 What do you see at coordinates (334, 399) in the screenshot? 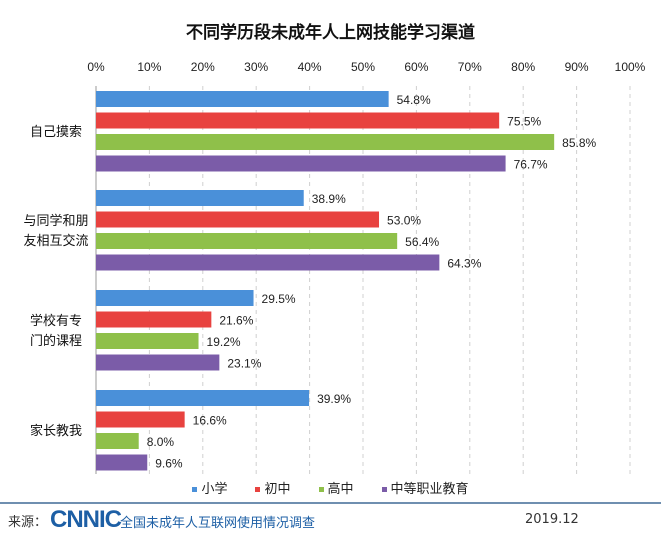
I see `data-label: 39.9%` at bounding box center [334, 399].